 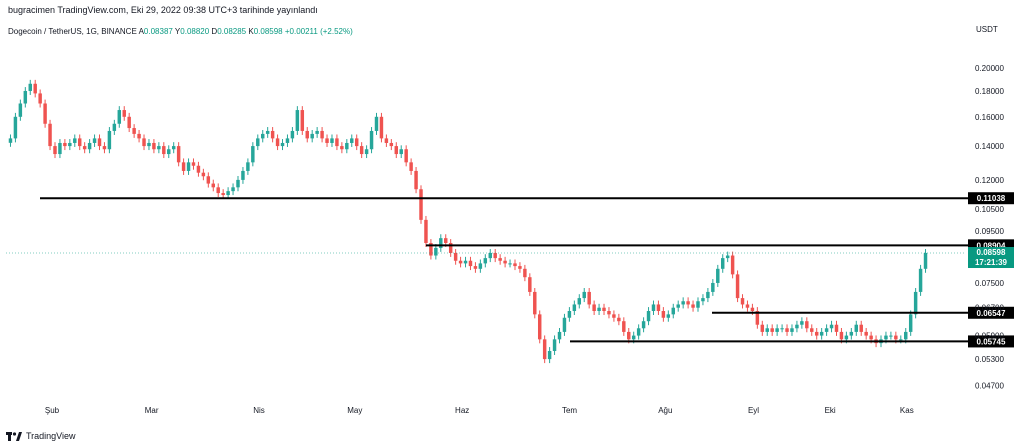 What do you see at coordinates (318, 31) in the screenshot?
I see `change-value: +0.00211 (+2.52%)` at bounding box center [318, 31].